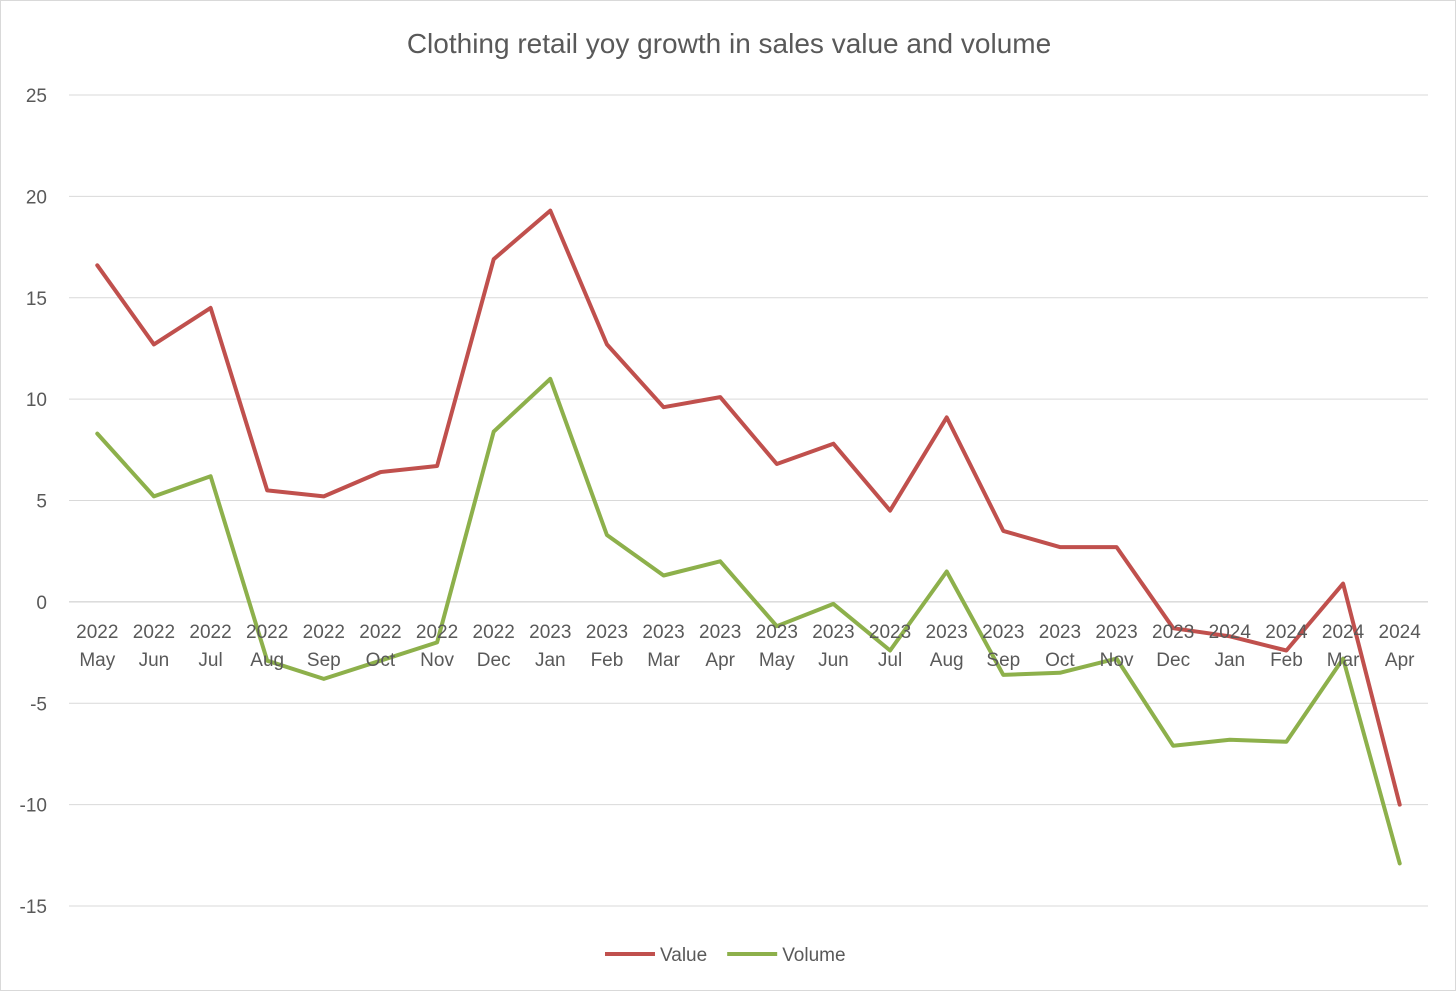 The height and width of the screenshot is (992, 1456). Describe the element at coordinates (41, 603) in the screenshot. I see `y-tick-label: 0` at that location.